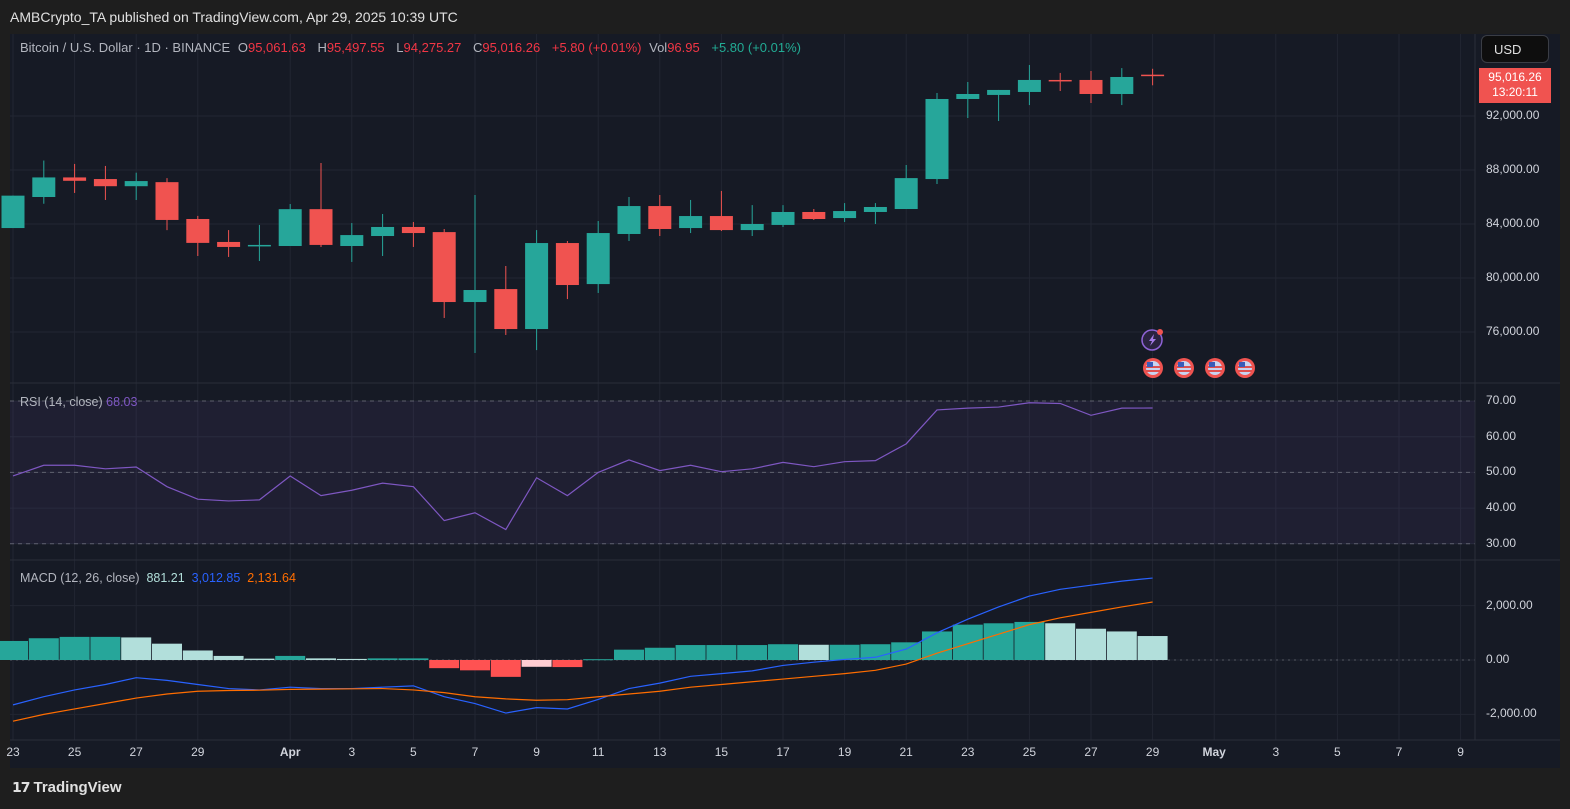 The image size is (1570, 809). I want to click on brand-name: TradingView, so click(77, 787).